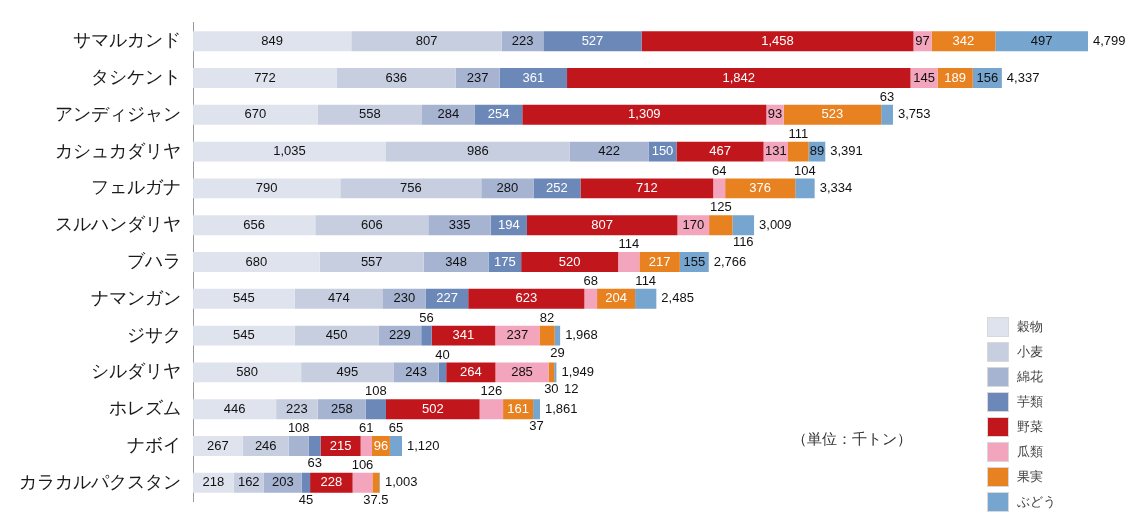  What do you see at coordinates (282, 482) in the screenshot?
I see `data-label: 203` at bounding box center [282, 482].